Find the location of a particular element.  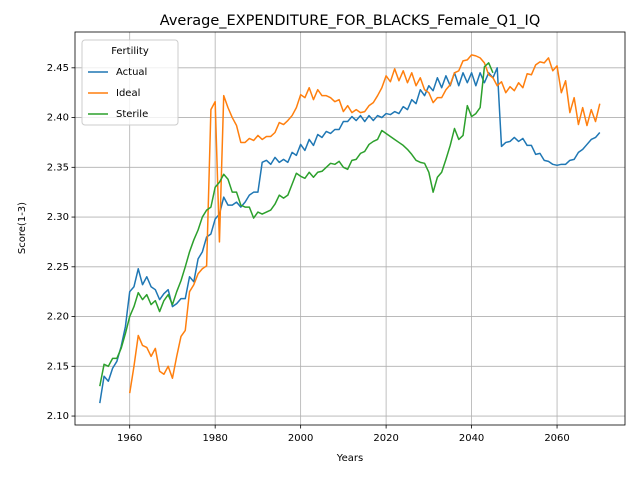

x-axis-label: Years is located at coordinates (349, 458).